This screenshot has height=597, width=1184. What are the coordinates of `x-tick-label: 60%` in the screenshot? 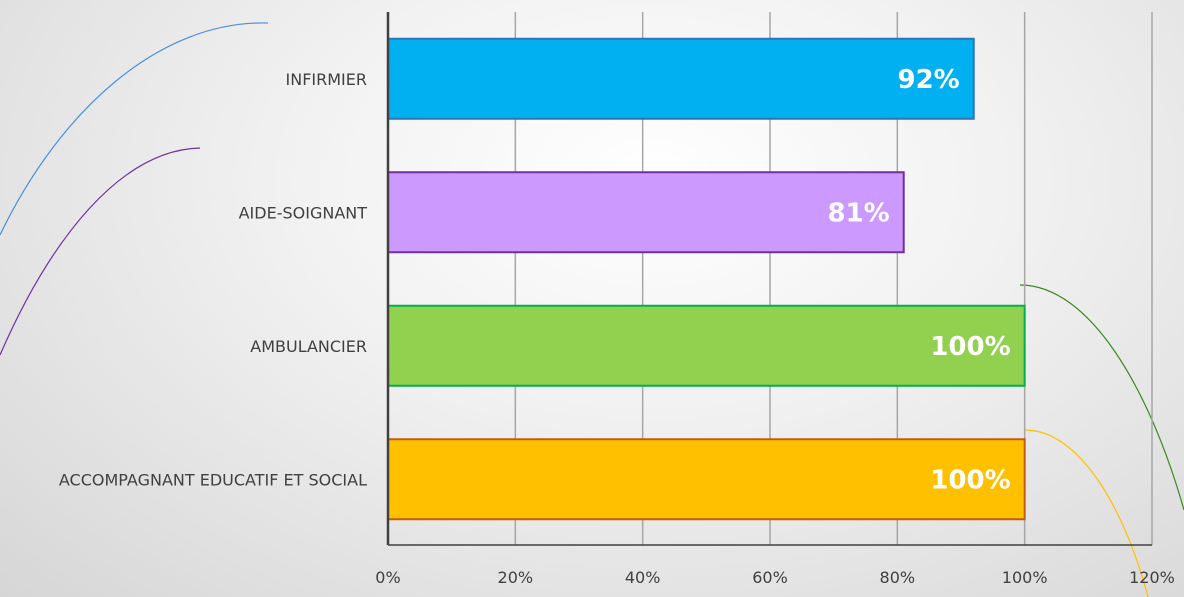 It's located at (770, 577).